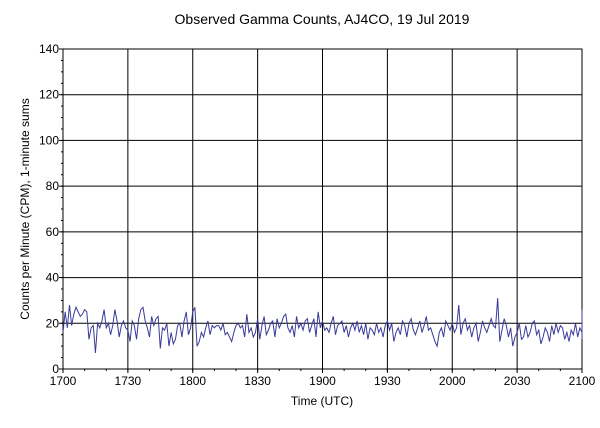  What do you see at coordinates (128, 381) in the screenshot?
I see `x-tick-label: 1730` at bounding box center [128, 381].